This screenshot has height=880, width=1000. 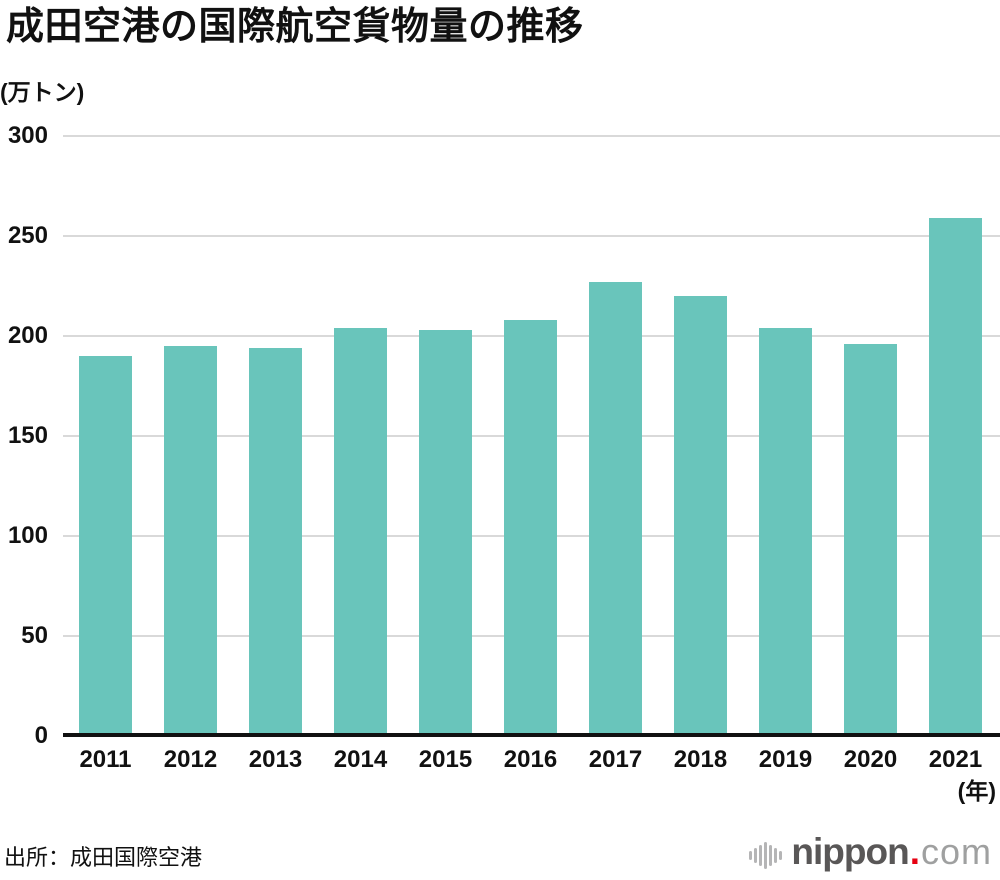 What do you see at coordinates (785, 532) in the screenshot?
I see `bar-2019` at bounding box center [785, 532].